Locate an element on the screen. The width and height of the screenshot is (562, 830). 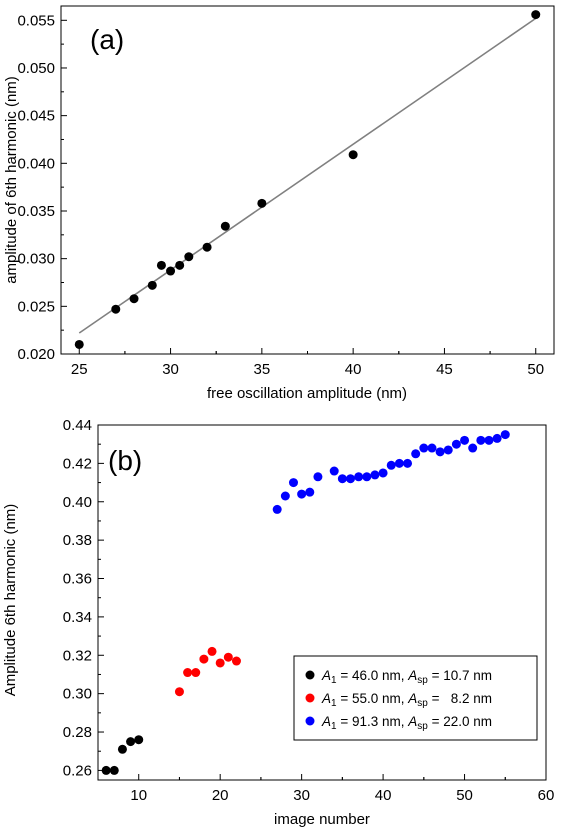
y-tick-label: 0.34 is located at coordinates (77, 617).